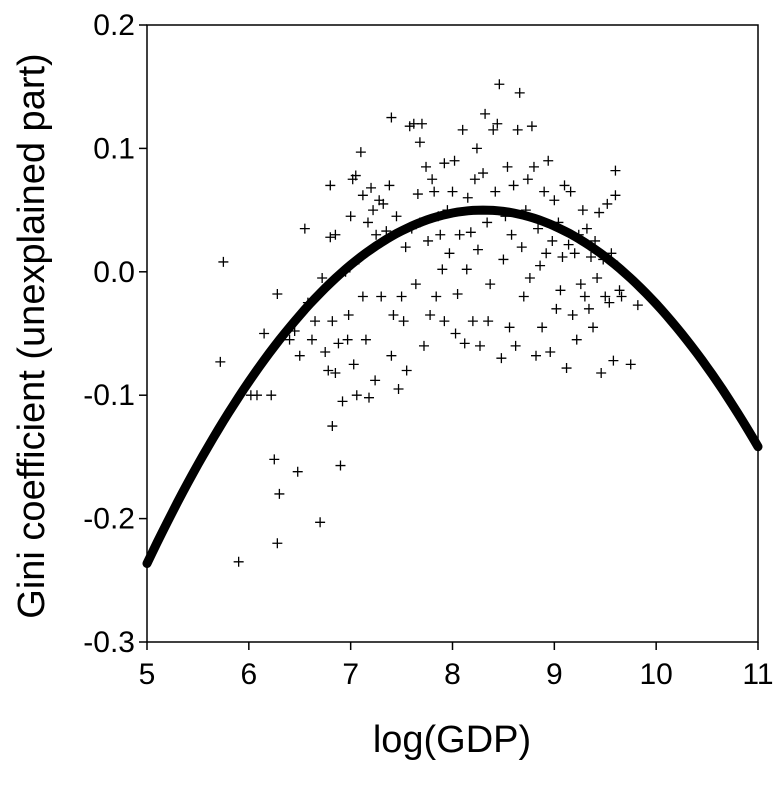  What do you see at coordinates (114, 25) in the screenshot?
I see `y-tick-label: 0.2` at bounding box center [114, 25].